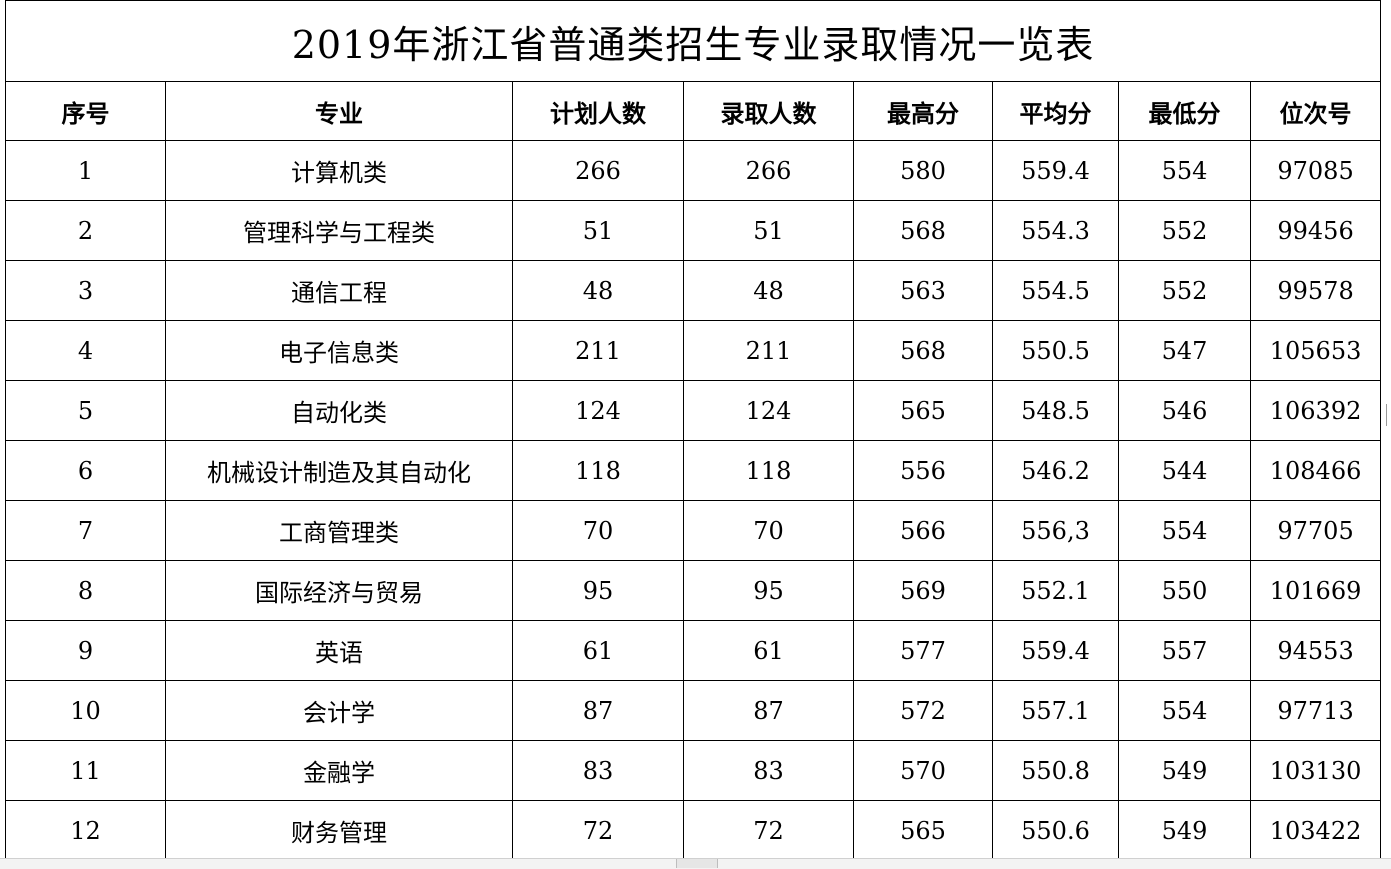 This screenshot has width=1391, height=869. I want to click on cell-major: 工商管理类, so click(339, 530).